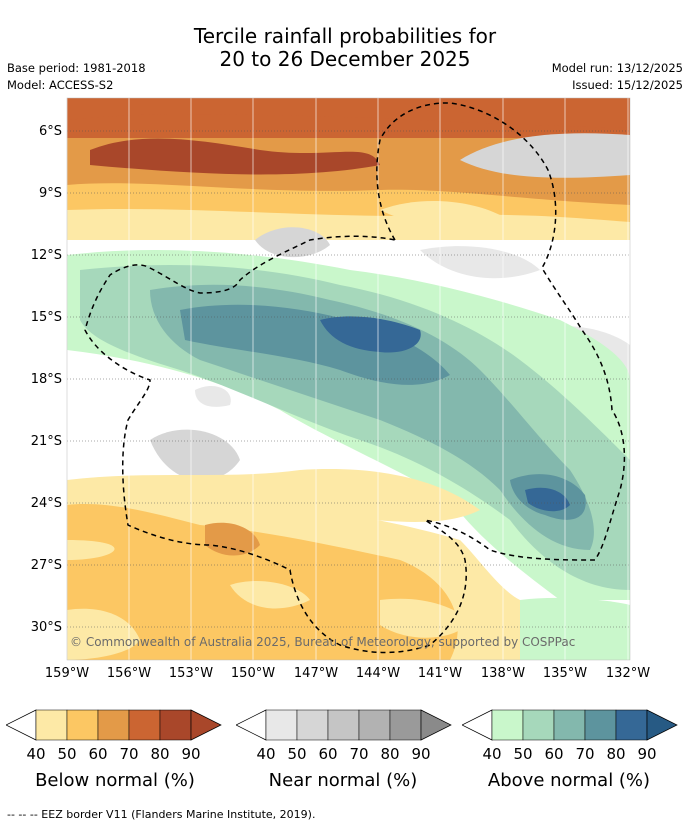 This screenshot has width=690, height=827. I want to click on above-tick: 40, so click(492, 754).